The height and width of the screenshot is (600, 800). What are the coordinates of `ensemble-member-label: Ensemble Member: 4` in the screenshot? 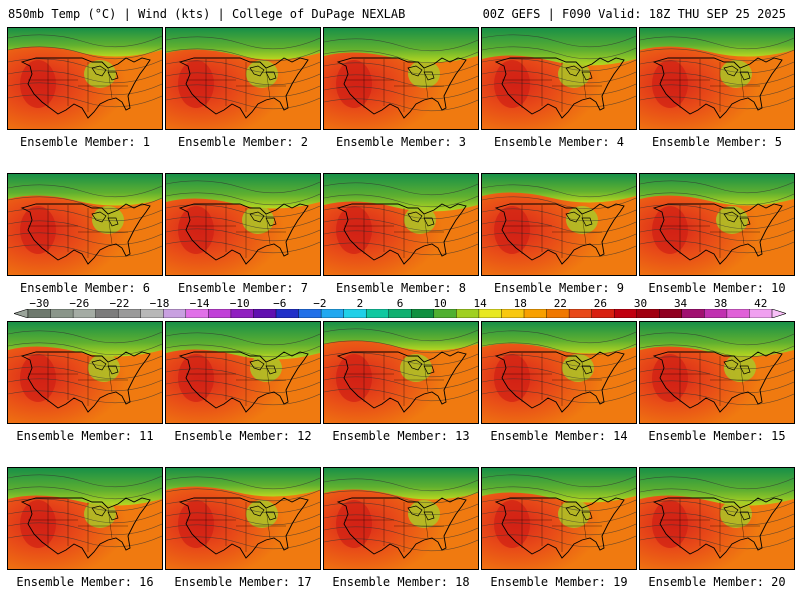 It's located at (559, 142).